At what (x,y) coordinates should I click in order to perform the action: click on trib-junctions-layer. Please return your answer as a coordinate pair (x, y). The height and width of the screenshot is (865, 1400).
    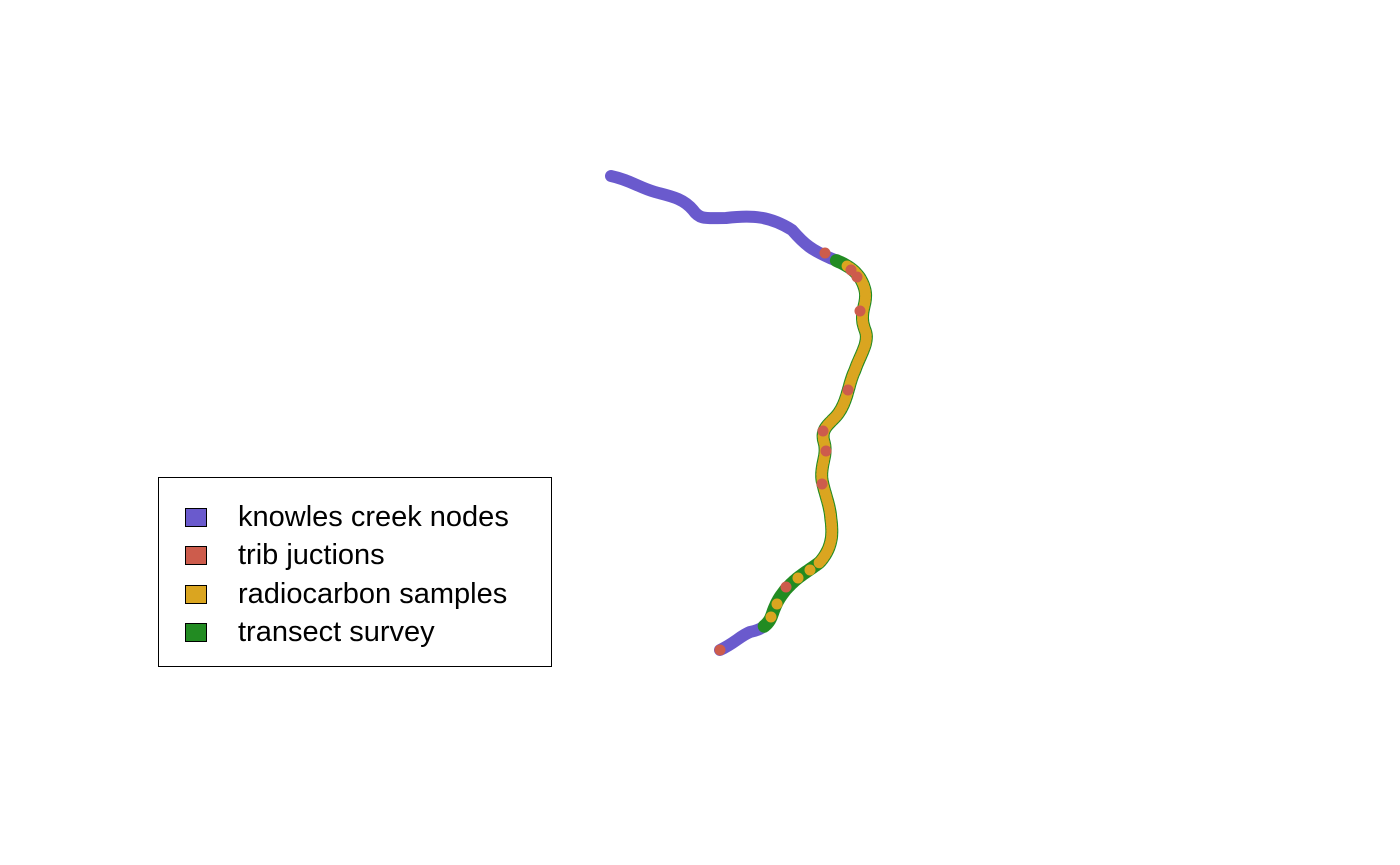
    Looking at the image, I should click on (790, 451).